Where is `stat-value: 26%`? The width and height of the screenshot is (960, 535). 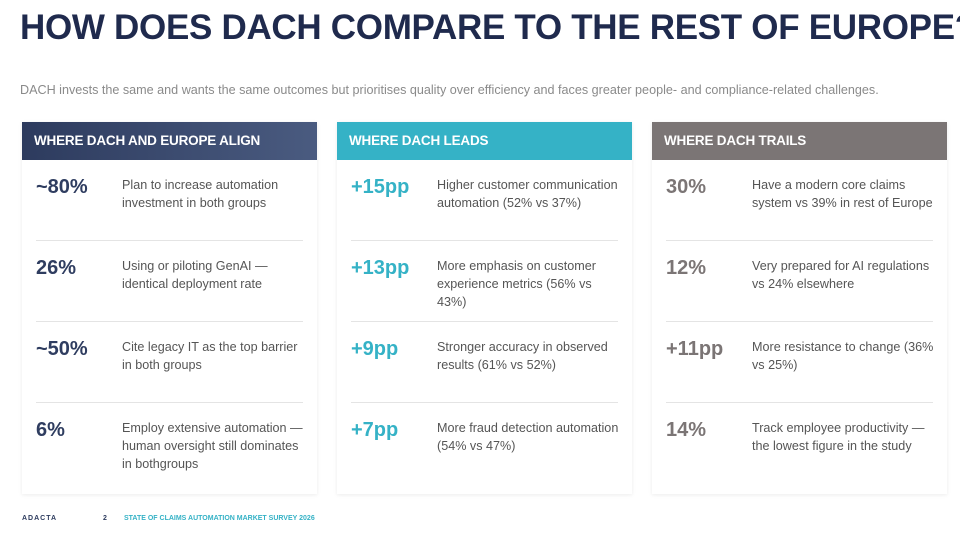 stat-value: 26% is located at coordinates (56, 268).